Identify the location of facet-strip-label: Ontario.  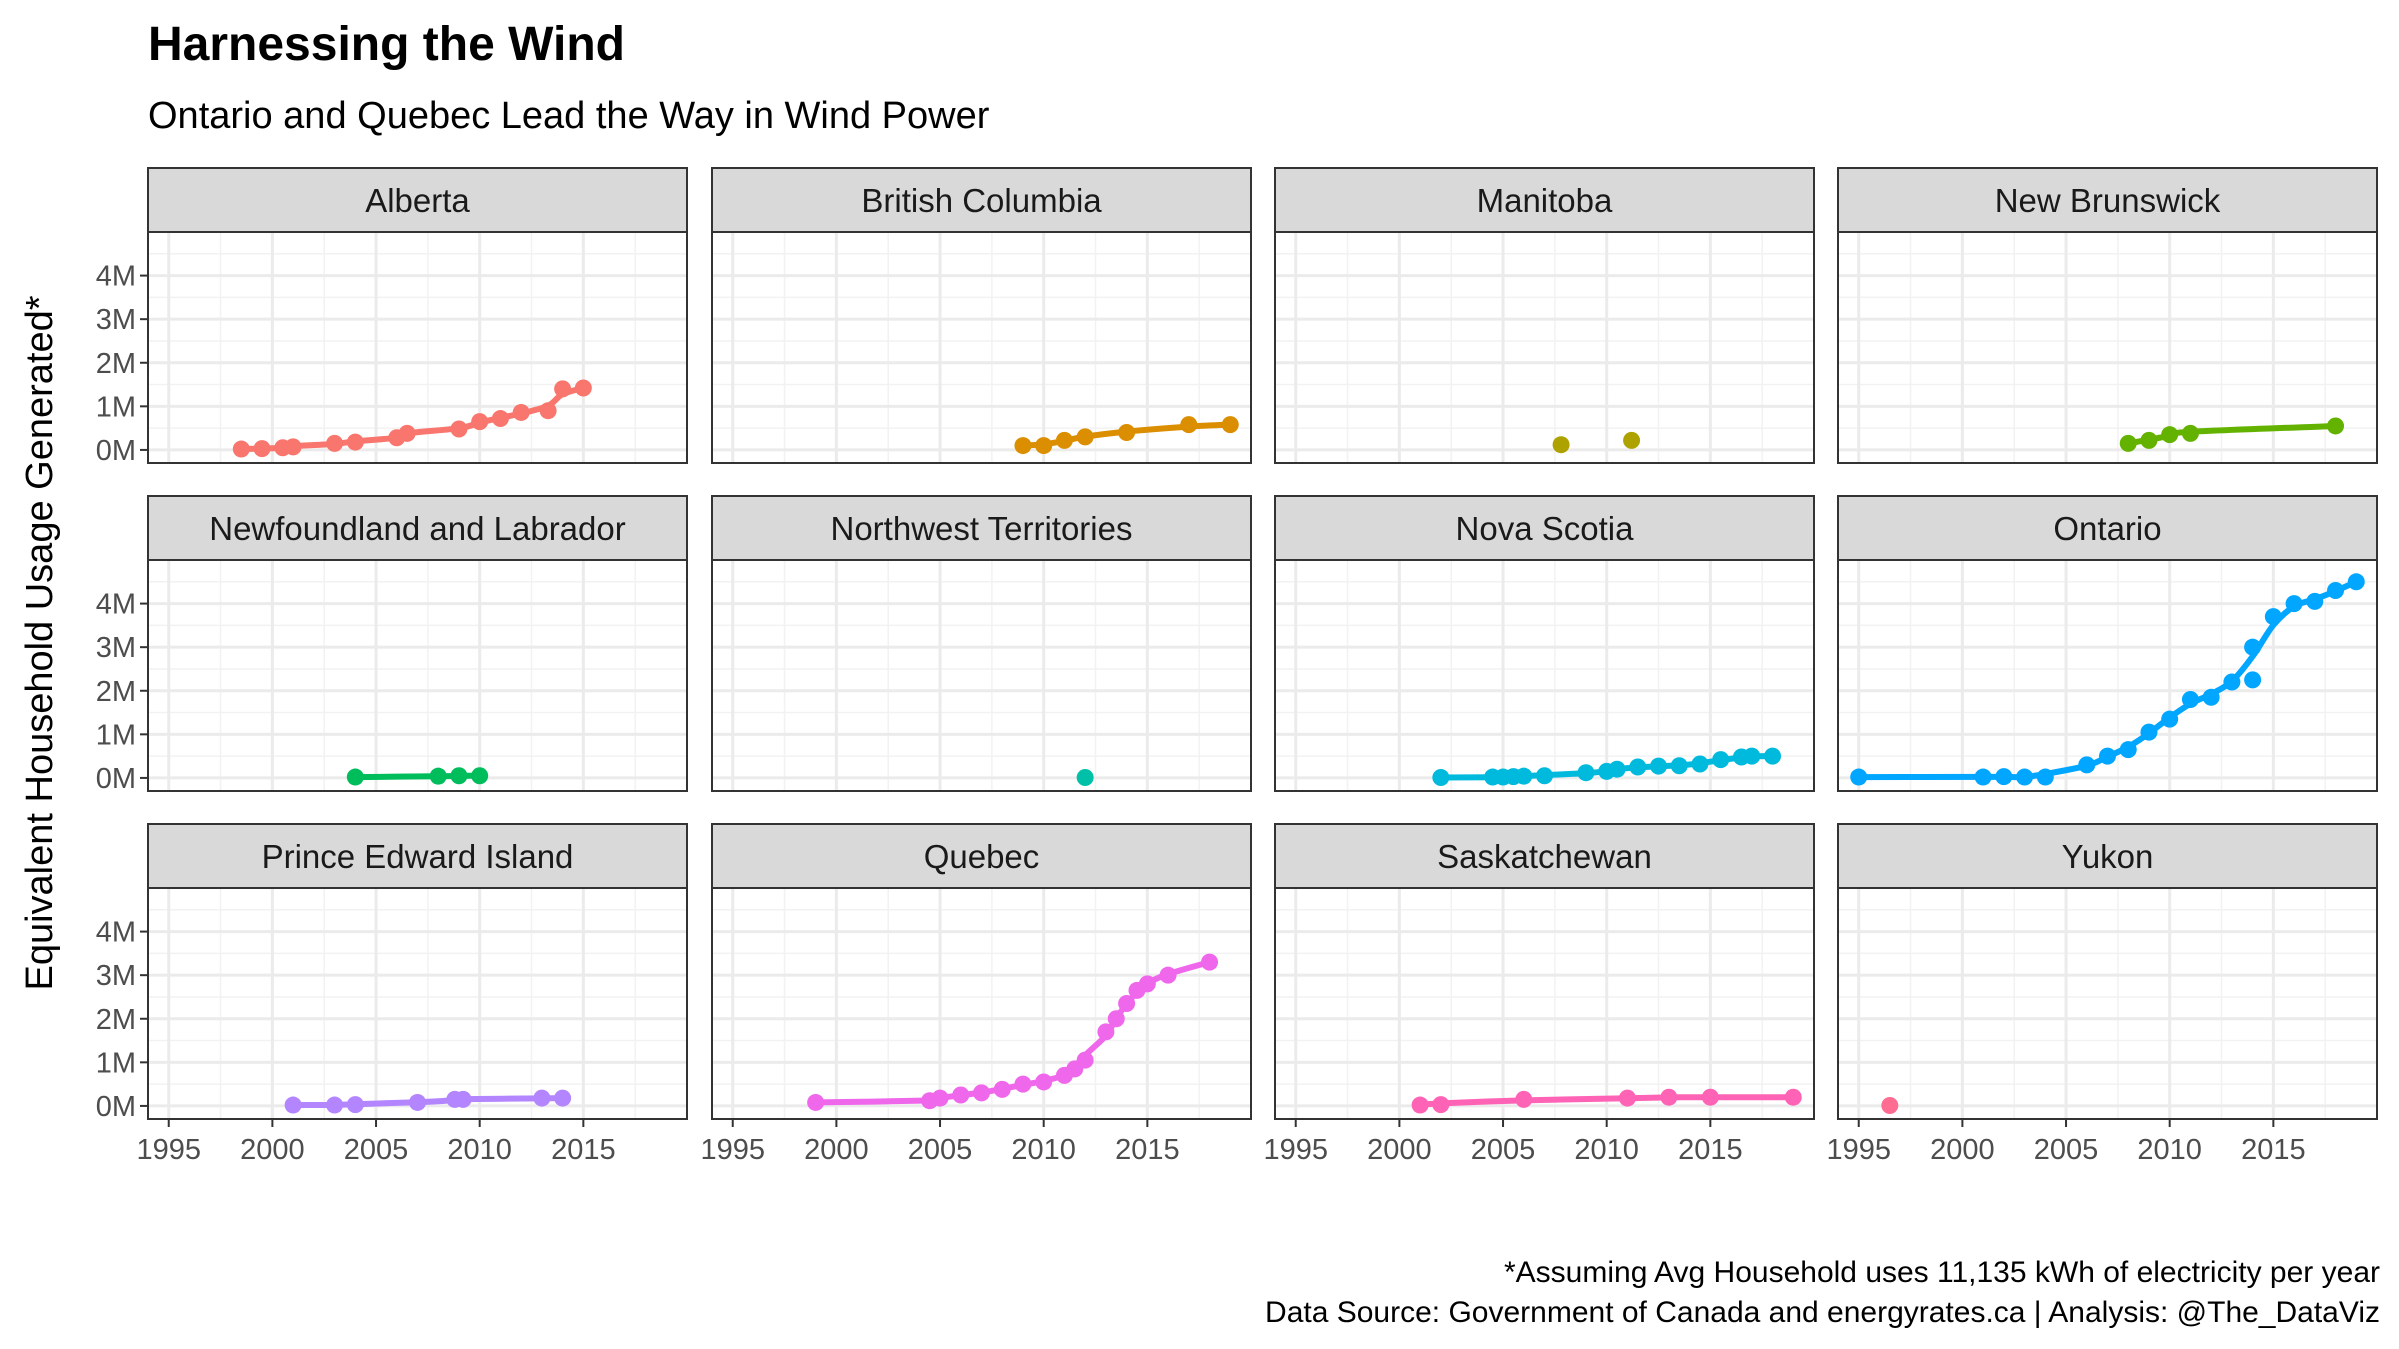
(2107, 528).